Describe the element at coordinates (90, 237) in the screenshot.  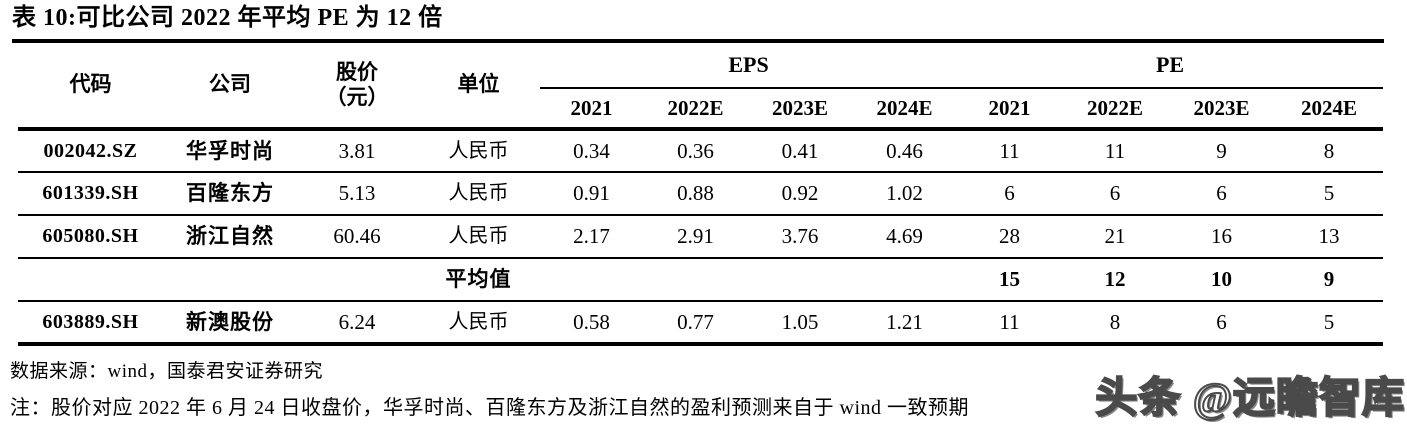
I see `cell-code: 605080.SH` at that location.